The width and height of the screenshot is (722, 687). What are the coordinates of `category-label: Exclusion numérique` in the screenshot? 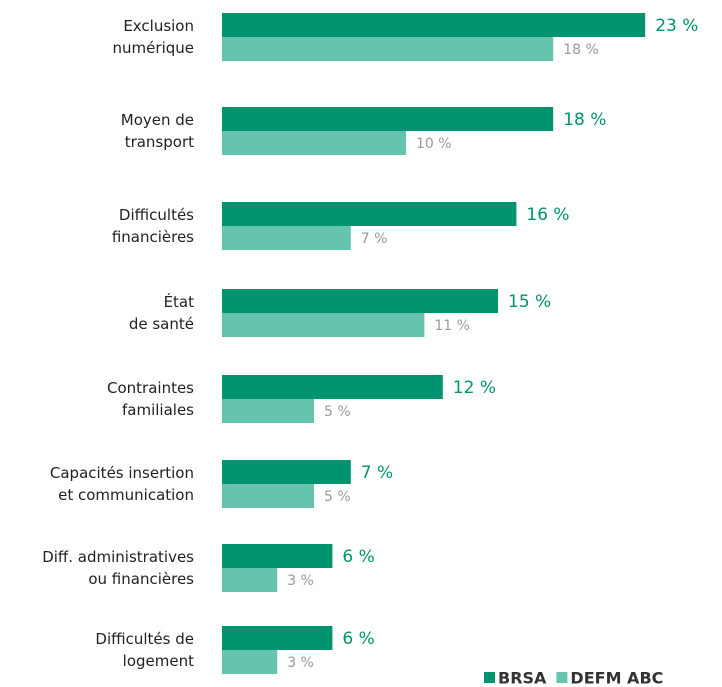 It's located at (153, 37).